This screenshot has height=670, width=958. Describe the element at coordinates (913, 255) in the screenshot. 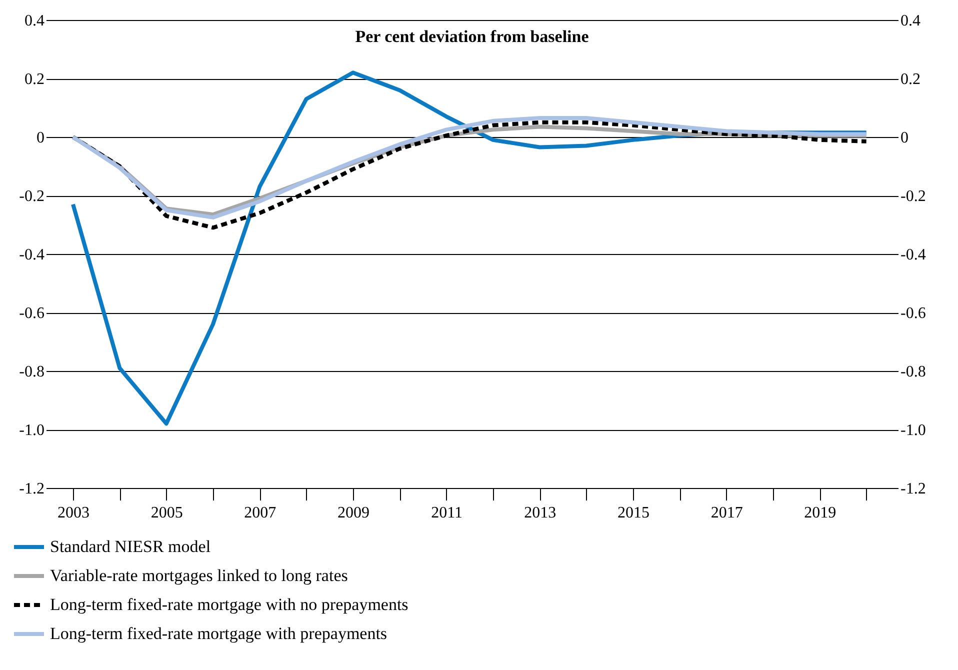

I see `y2-tick-label: -0.4` at that location.